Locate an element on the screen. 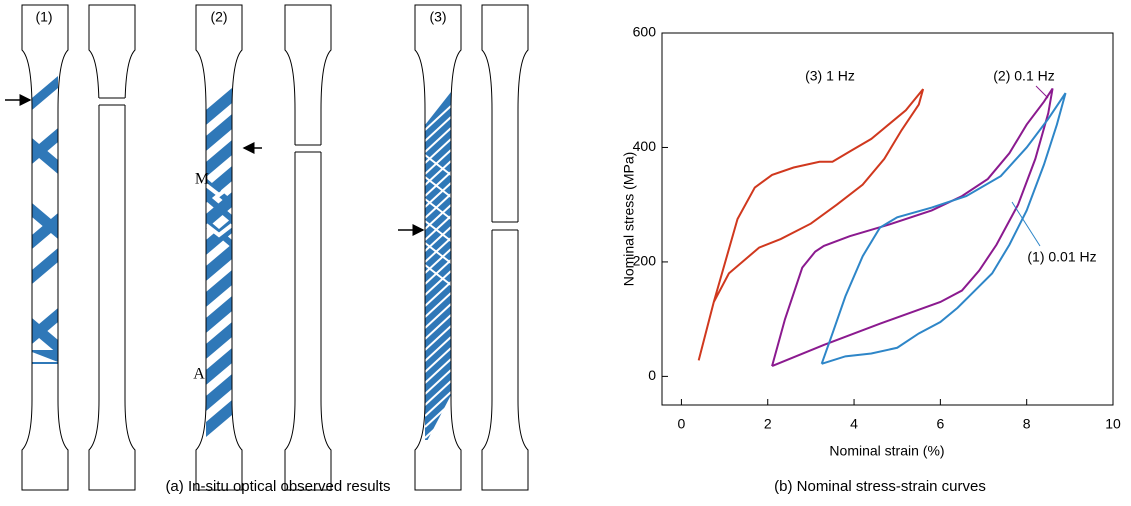  x-tick-label: 10 is located at coordinates (1113, 424).